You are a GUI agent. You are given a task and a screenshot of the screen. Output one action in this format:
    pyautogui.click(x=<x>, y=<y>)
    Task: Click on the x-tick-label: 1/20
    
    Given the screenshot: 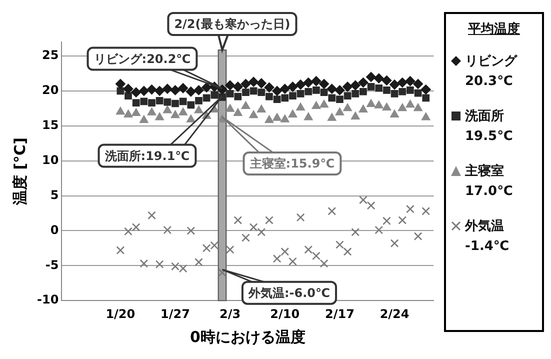 What is the action you would take?
    pyautogui.click(x=121, y=313)
    